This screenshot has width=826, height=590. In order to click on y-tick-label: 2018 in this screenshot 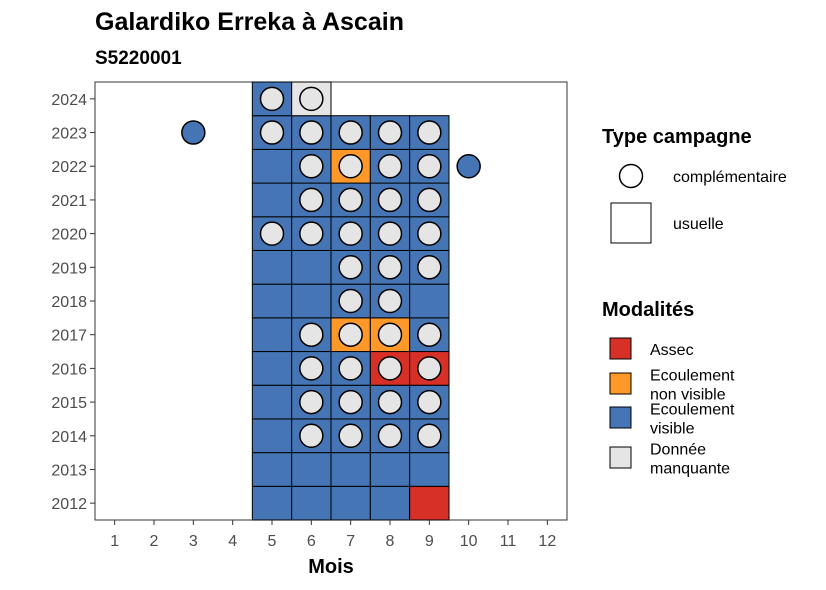, I will do `click(69, 302)`.